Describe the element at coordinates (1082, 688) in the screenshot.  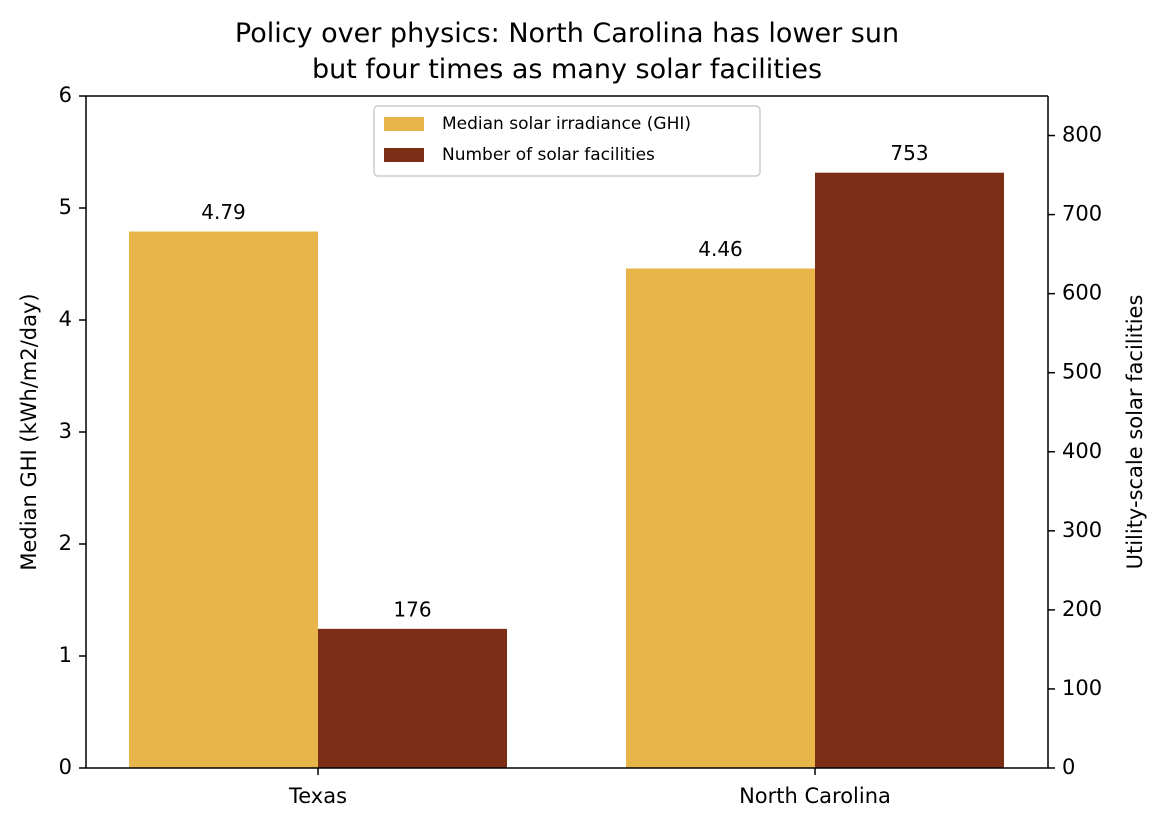
I see `y2-tick-label: 100` at that location.